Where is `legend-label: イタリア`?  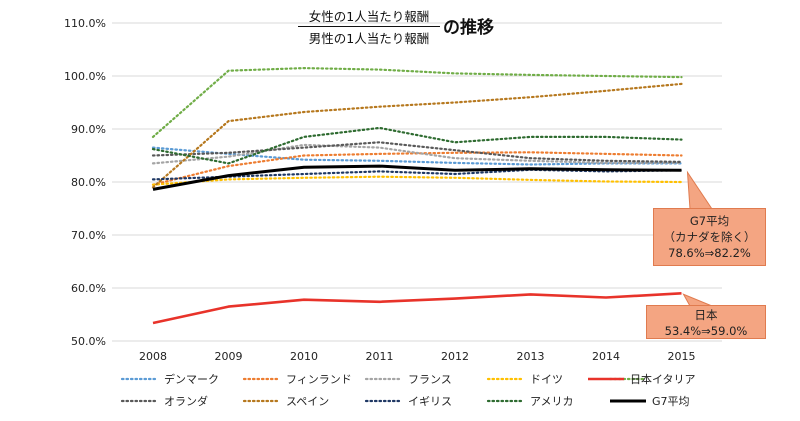
legend-label: イタリア is located at coordinates (674, 379).